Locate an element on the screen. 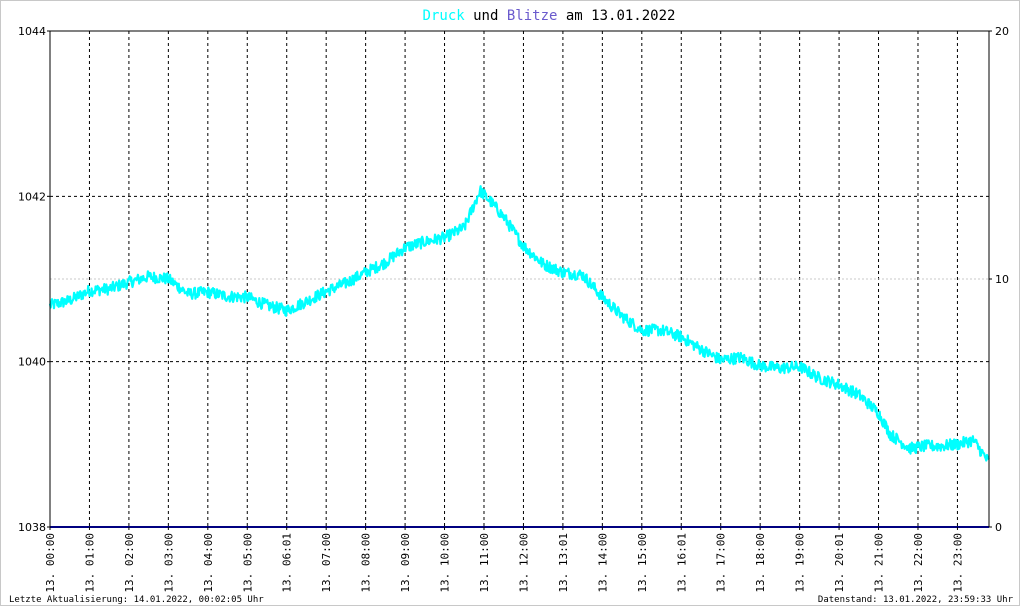 The width and height of the screenshot is (1020, 606). x-tick-label: 13. 09:00 is located at coordinates (405, 563).